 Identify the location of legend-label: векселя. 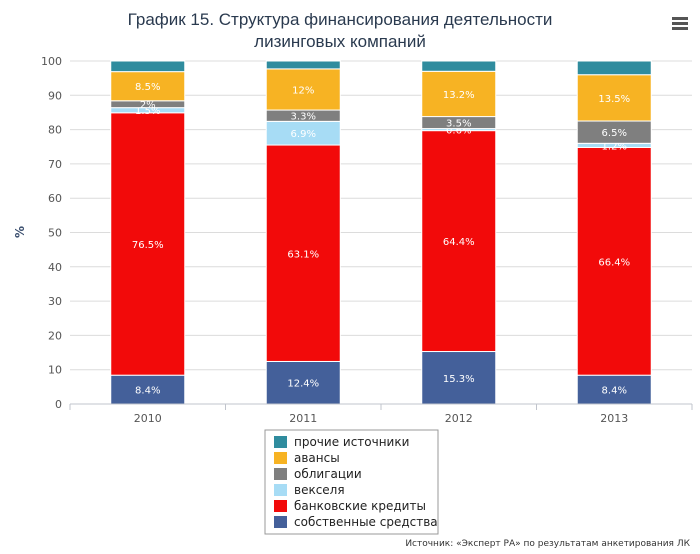
(319, 490).